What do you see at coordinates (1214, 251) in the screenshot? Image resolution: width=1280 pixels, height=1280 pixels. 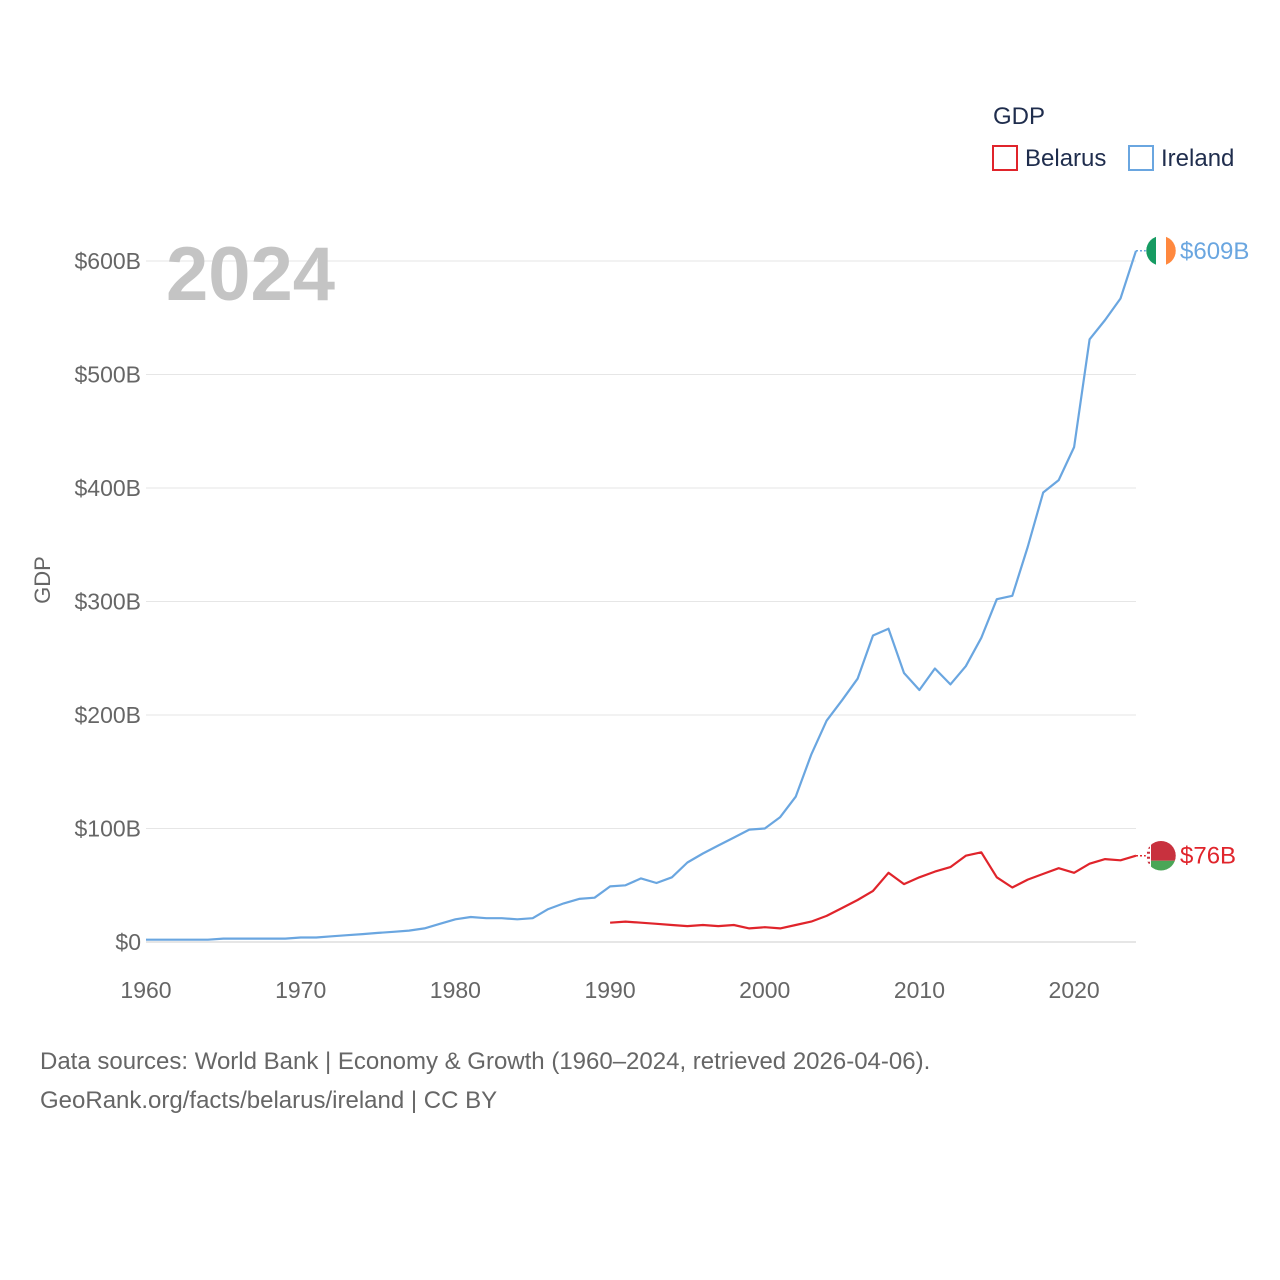 I see `end-value-label-ireland: $609B` at bounding box center [1214, 251].